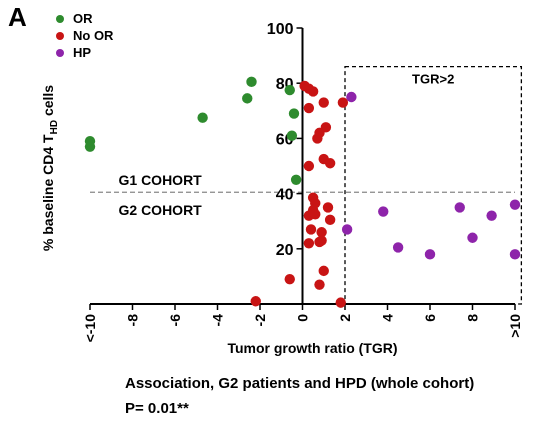 The height and width of the screenshot is (426, 550). Describe the element at coordinates (60, 18) in the screenshot. I see `legend-marker-or` at that location.